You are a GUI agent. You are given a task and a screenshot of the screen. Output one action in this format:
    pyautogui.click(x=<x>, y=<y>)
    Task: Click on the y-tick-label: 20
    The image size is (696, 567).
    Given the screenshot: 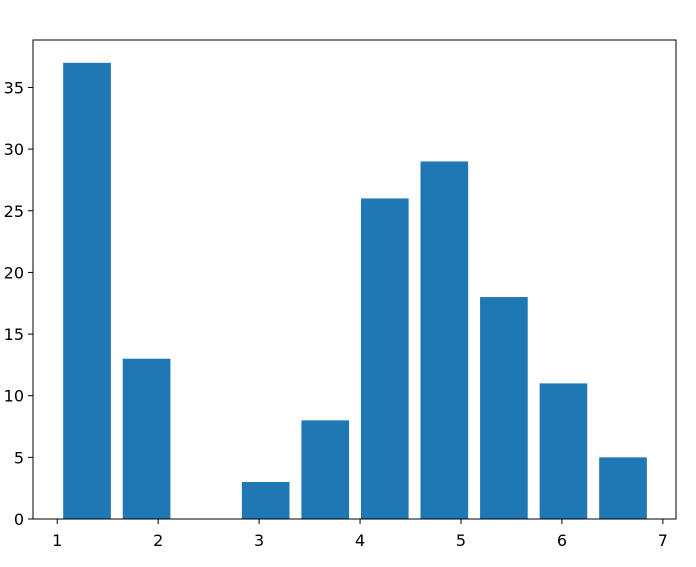 What is the action you would take?
    pyautogui.click(x=14, y=272)
    